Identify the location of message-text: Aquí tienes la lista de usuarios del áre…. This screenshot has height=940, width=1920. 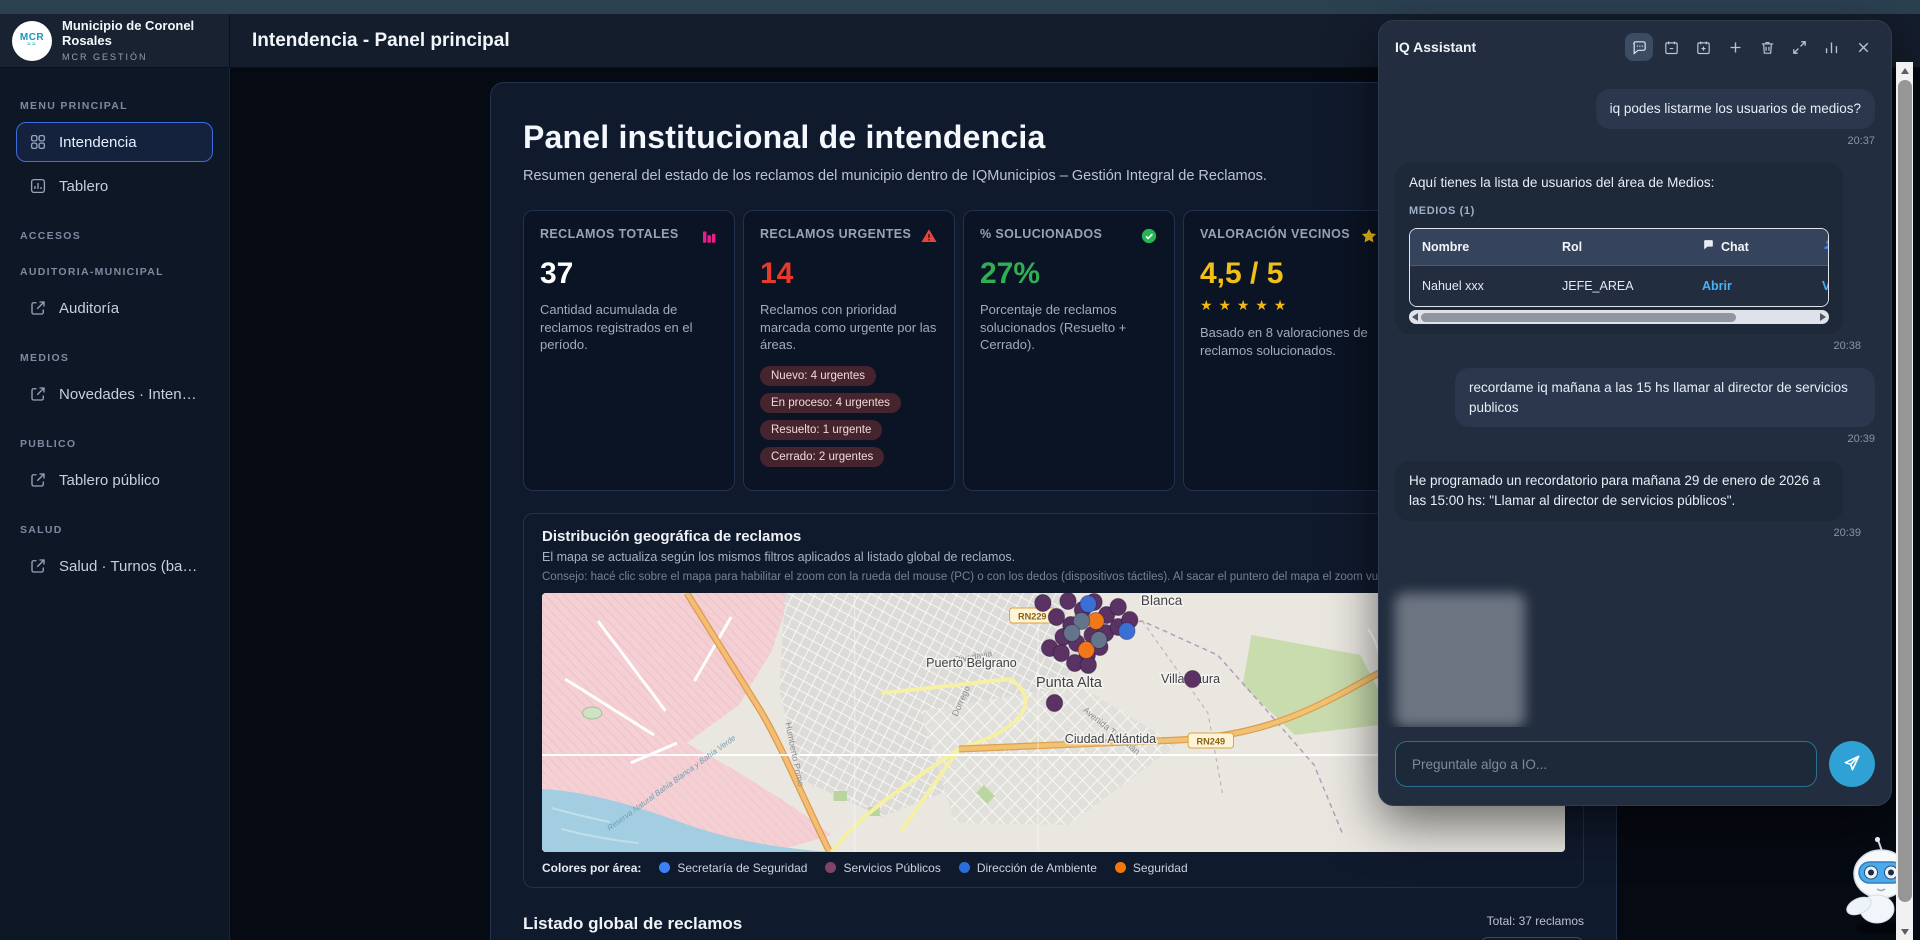
(1562, 182).